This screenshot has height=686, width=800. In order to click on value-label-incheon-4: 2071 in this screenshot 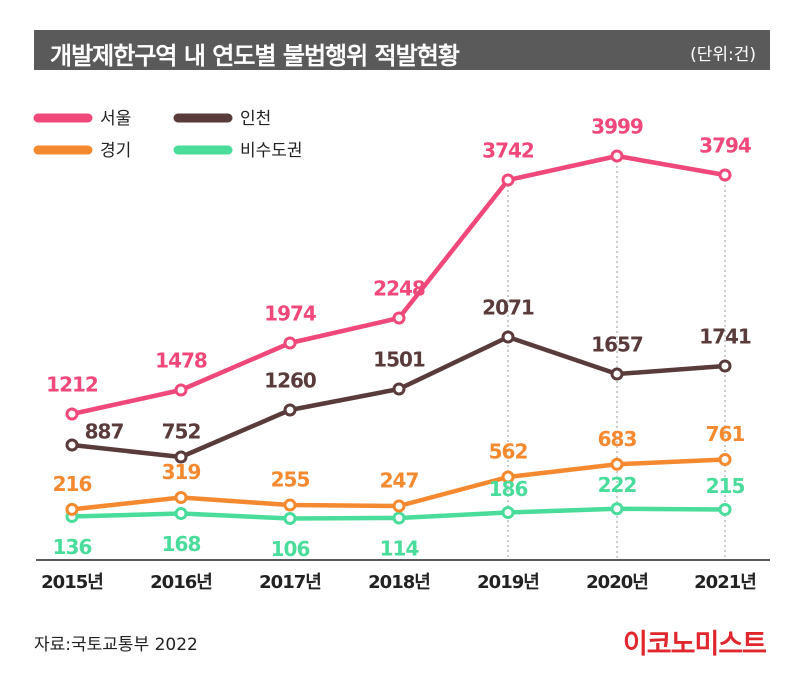, I will do `click(508, 308)`.